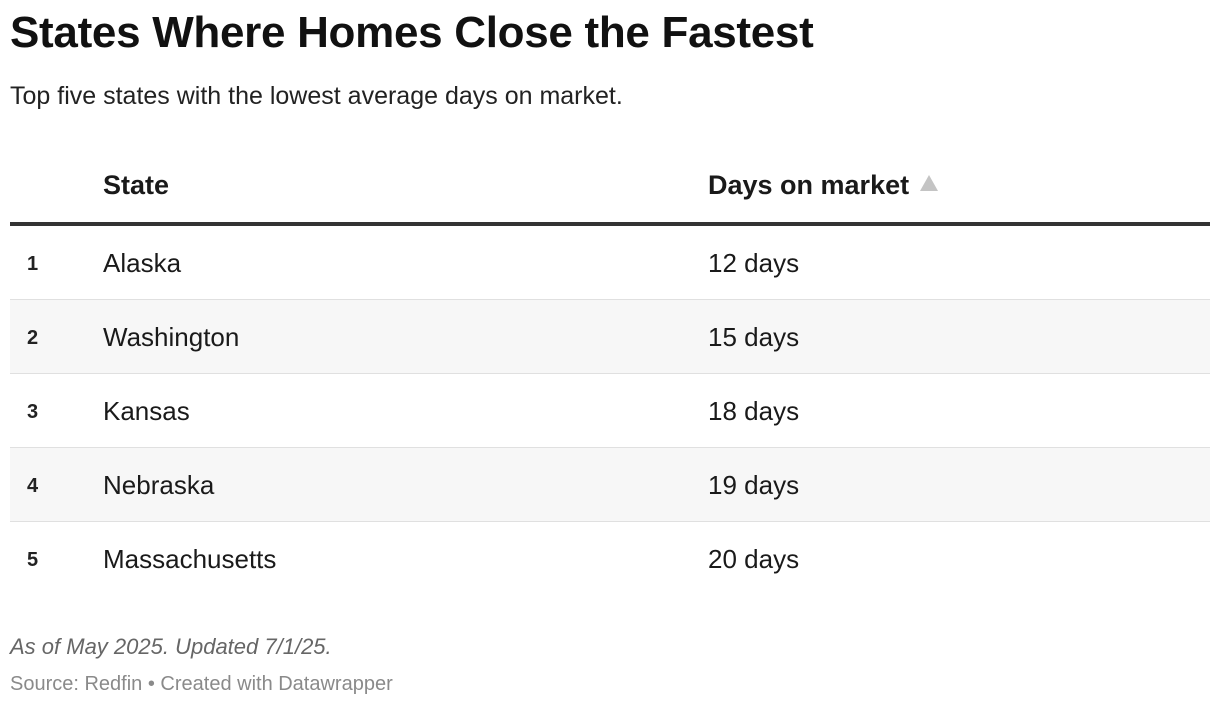 The image size is (1220, 708). I want to click on column-header-days-label: Days on market, so click(809, 185).